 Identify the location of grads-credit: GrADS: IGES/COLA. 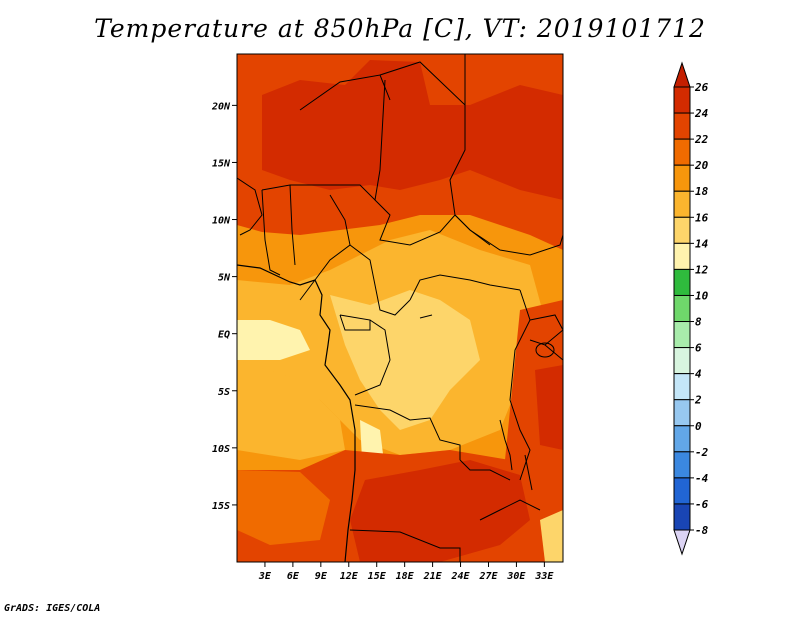
(52, 608).